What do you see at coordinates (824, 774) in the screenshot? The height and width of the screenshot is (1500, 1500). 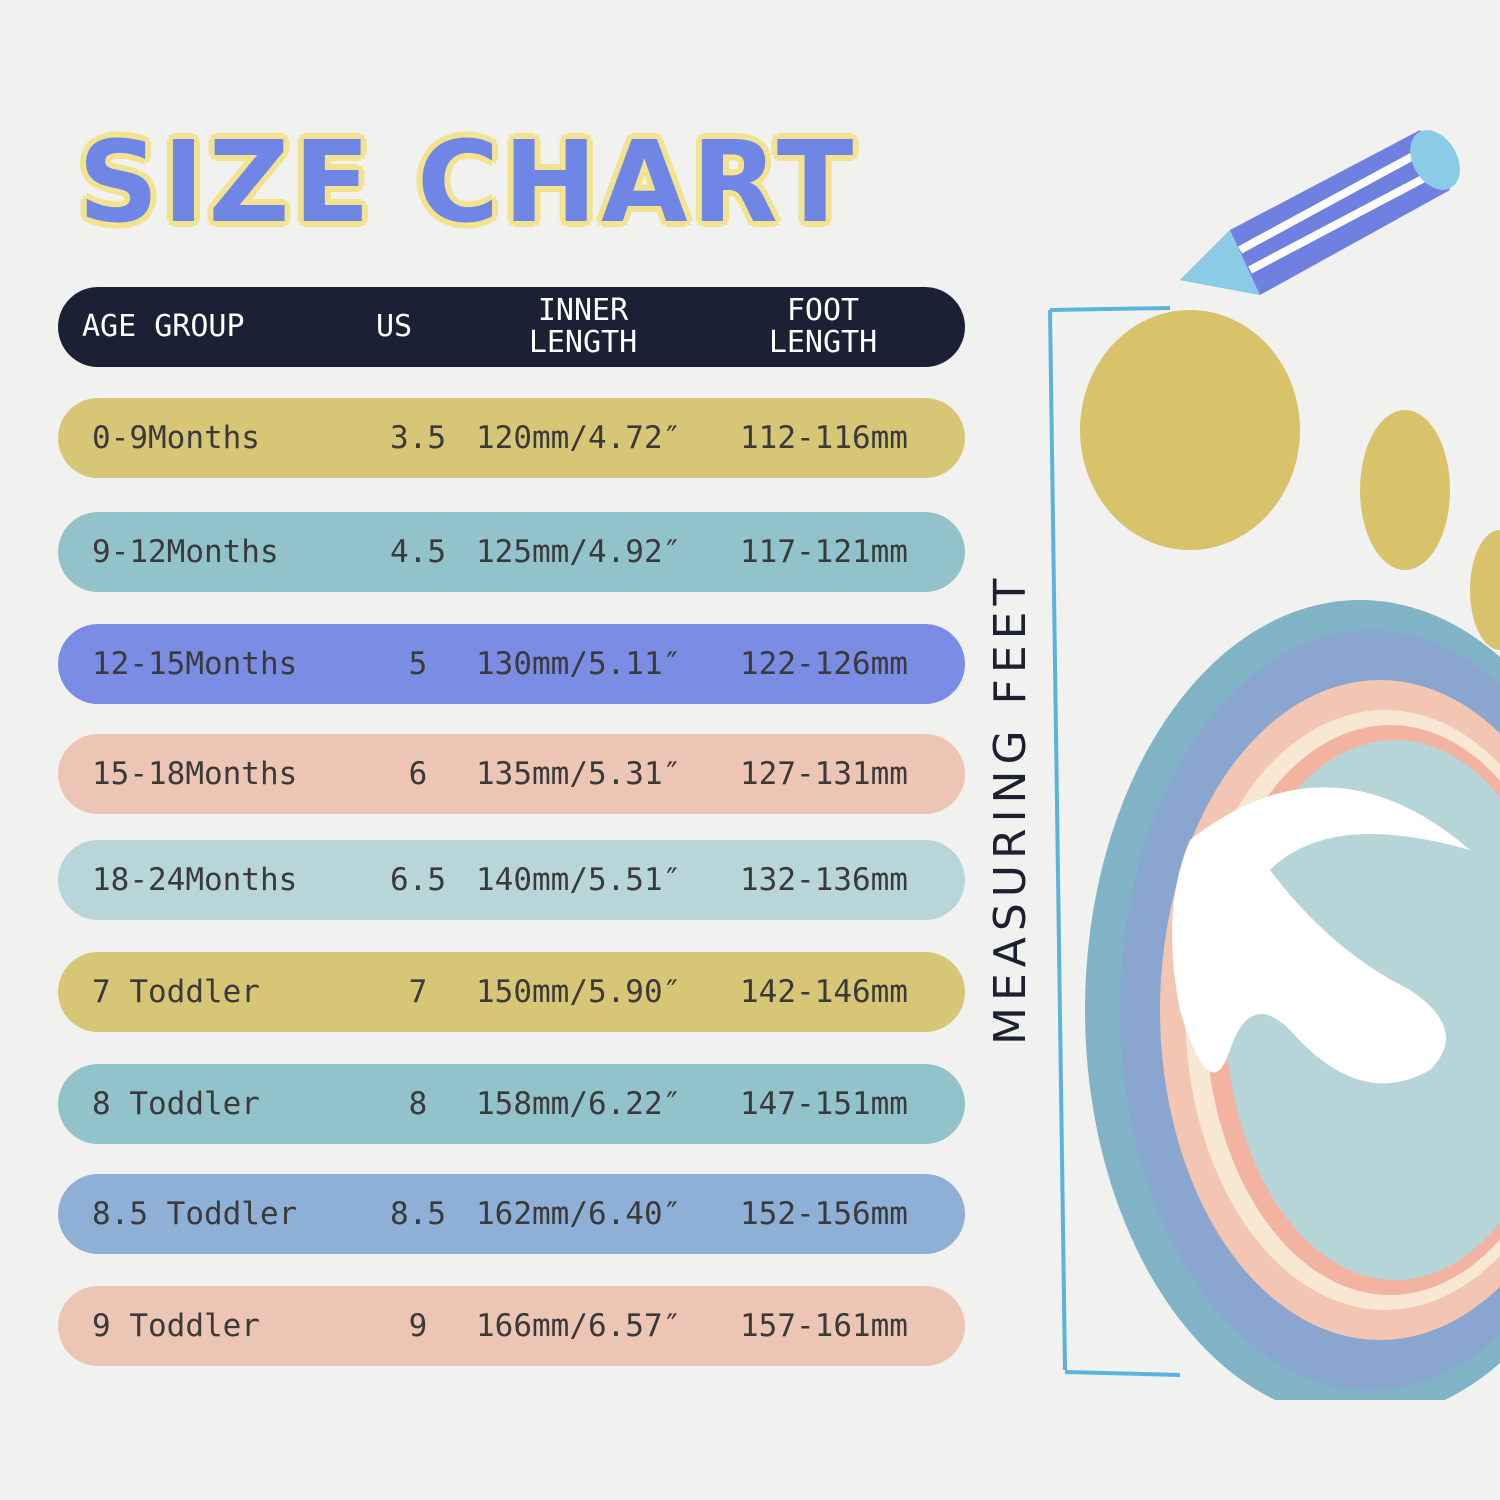 I see `cell-foot: 127-131mm` at bounding box center [824, 774].